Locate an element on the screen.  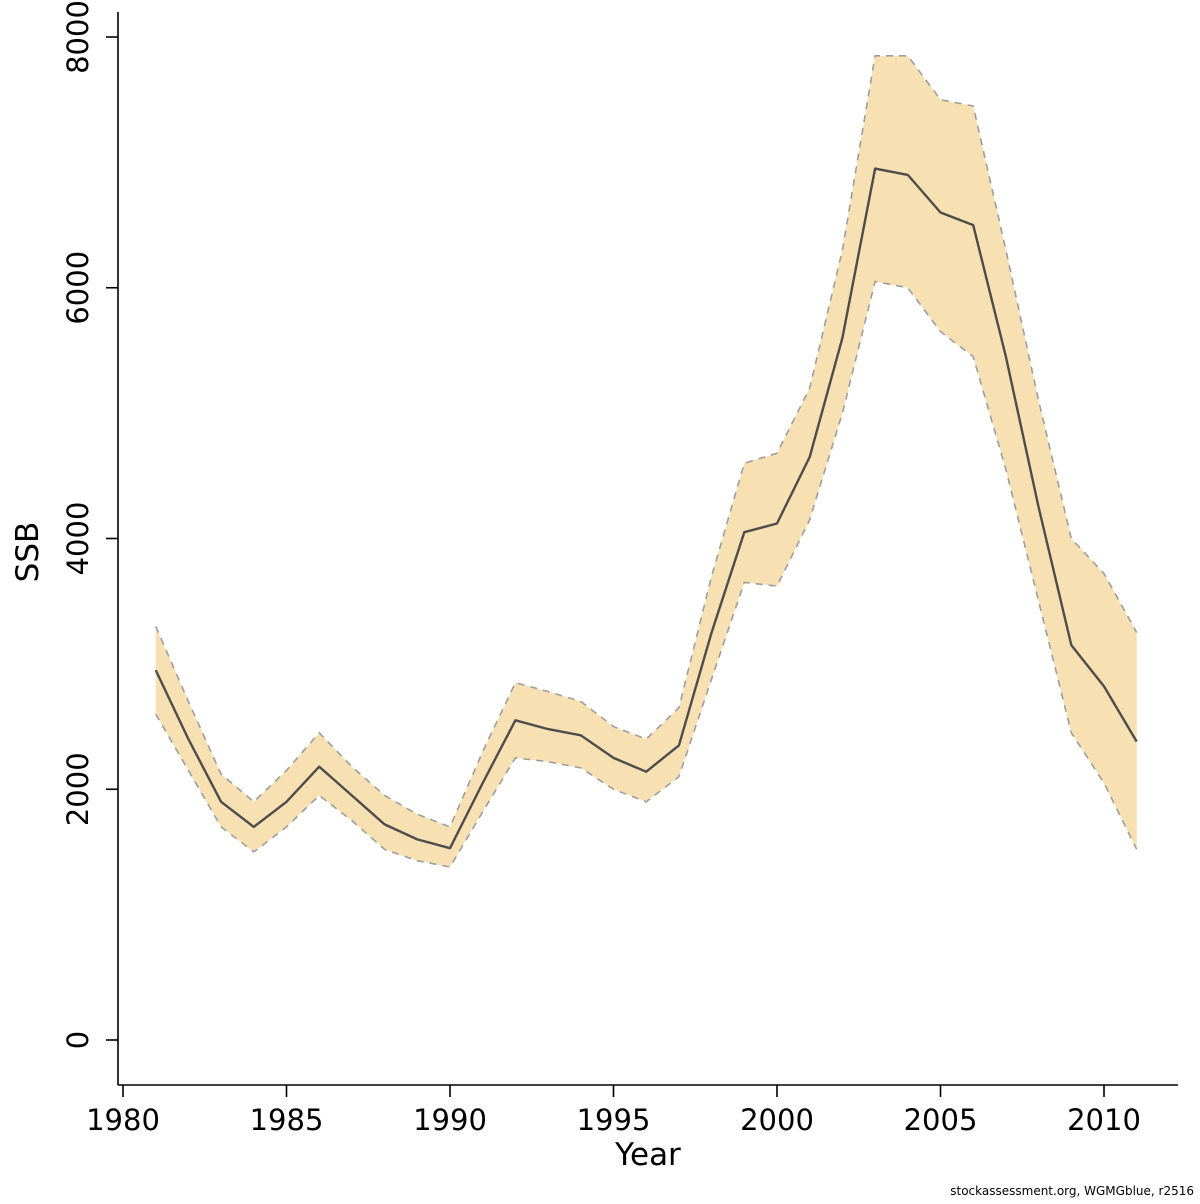
attribution-text: stockassessment.org, WGMGblue, r2516 is located at coordinates (1072, 1191).